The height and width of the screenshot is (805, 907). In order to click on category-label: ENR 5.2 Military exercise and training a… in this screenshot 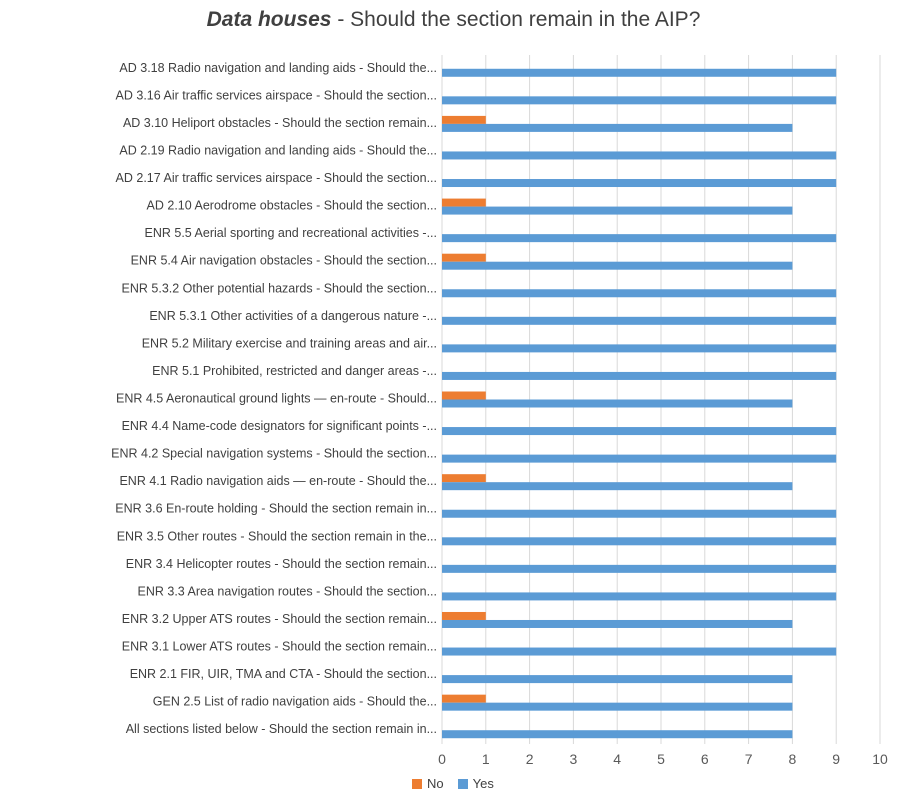, I will do `click(289, 343)`.